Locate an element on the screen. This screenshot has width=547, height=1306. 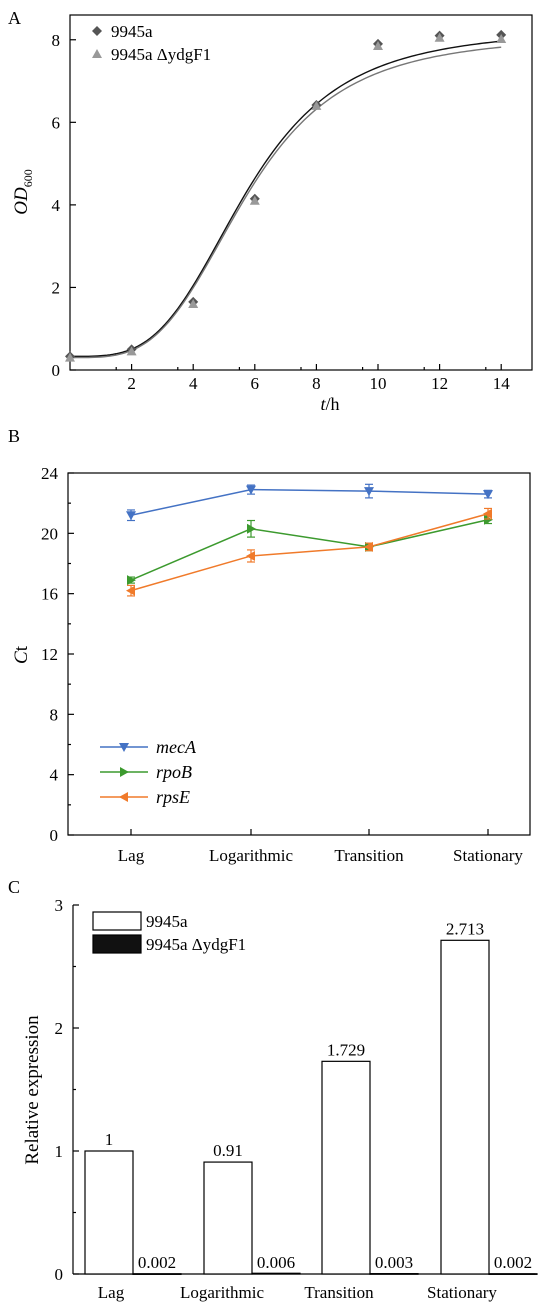
x-tick-label-c: Stationary is located at coordinates (462, 1292).